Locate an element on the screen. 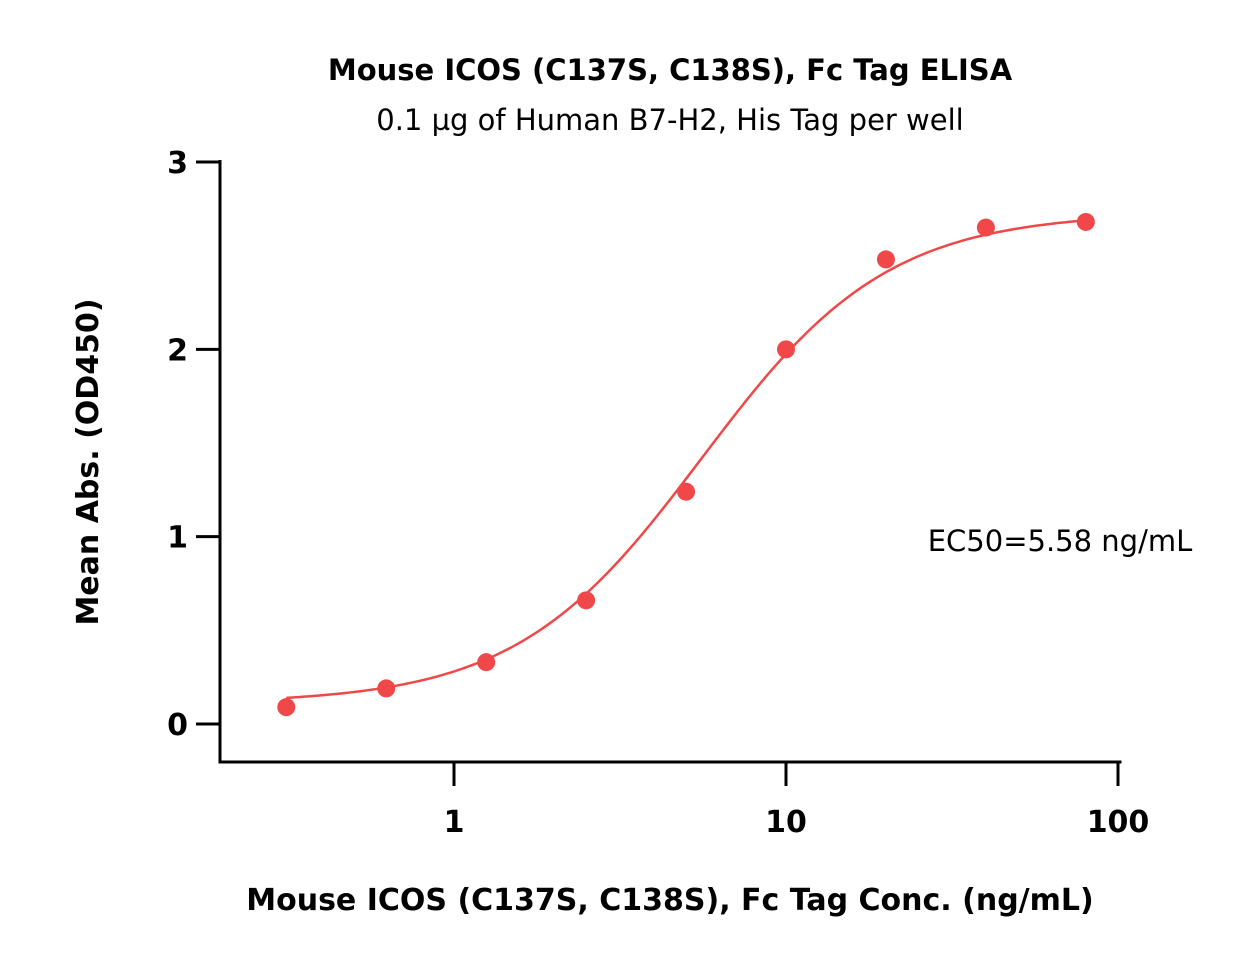 The image size is (1252, 966). chart-title: Mouse ICOS (C137S, C138S), Fc Tag ELISA is located at coordinates (670, 70).